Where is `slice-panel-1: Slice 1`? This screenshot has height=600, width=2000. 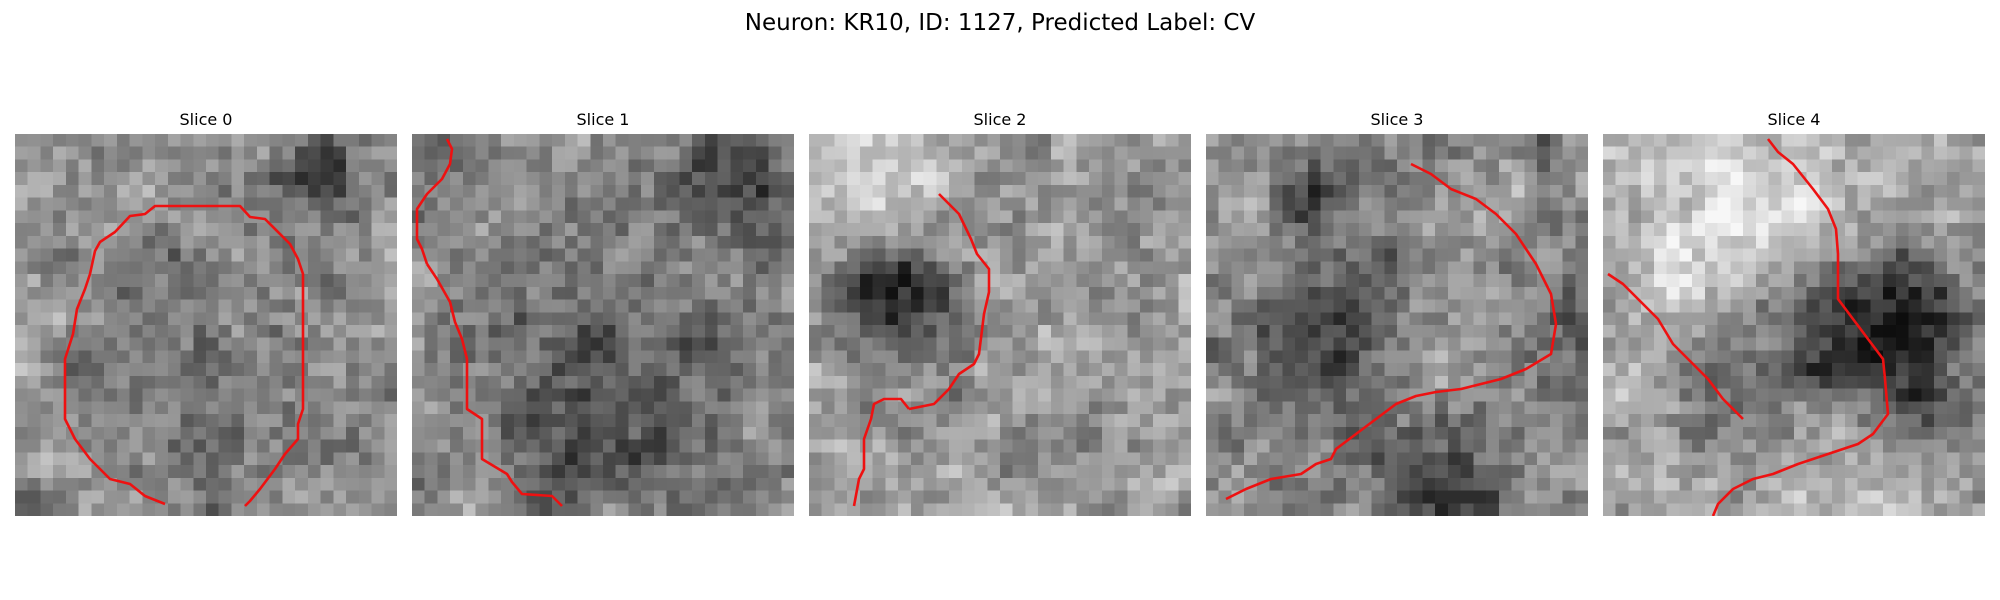 slice-panel-1: Slice 1 is located at coordinates (603, 313).